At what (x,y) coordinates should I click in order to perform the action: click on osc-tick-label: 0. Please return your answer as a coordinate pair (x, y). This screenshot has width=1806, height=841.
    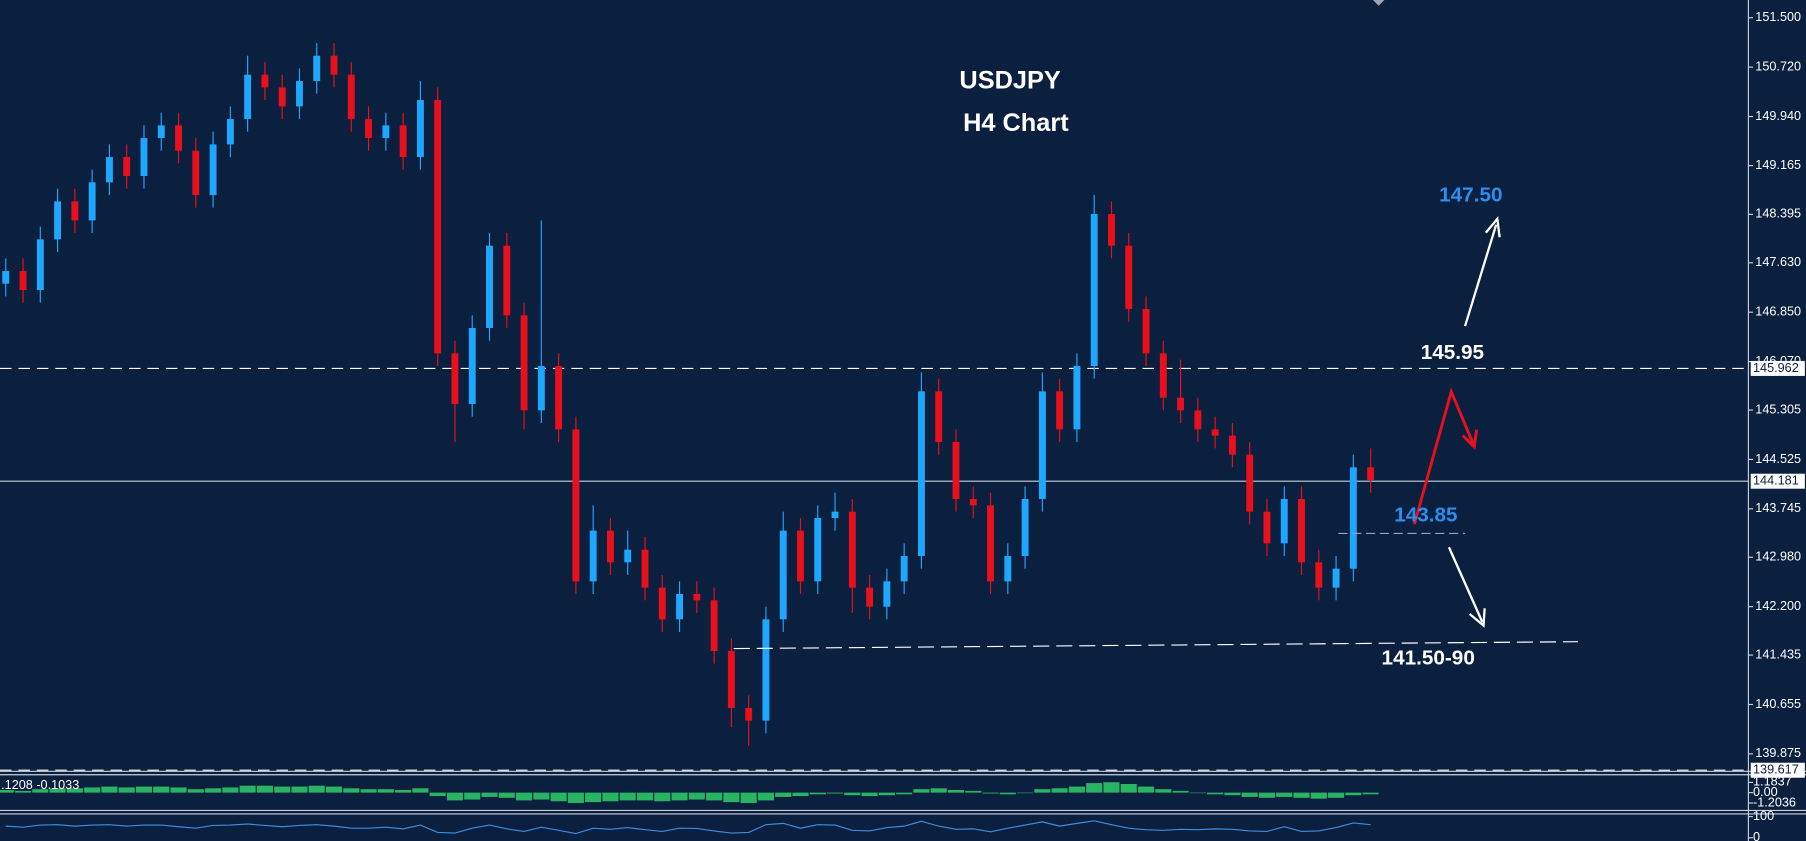
    Looking at the image, I should click on (1756, 835).